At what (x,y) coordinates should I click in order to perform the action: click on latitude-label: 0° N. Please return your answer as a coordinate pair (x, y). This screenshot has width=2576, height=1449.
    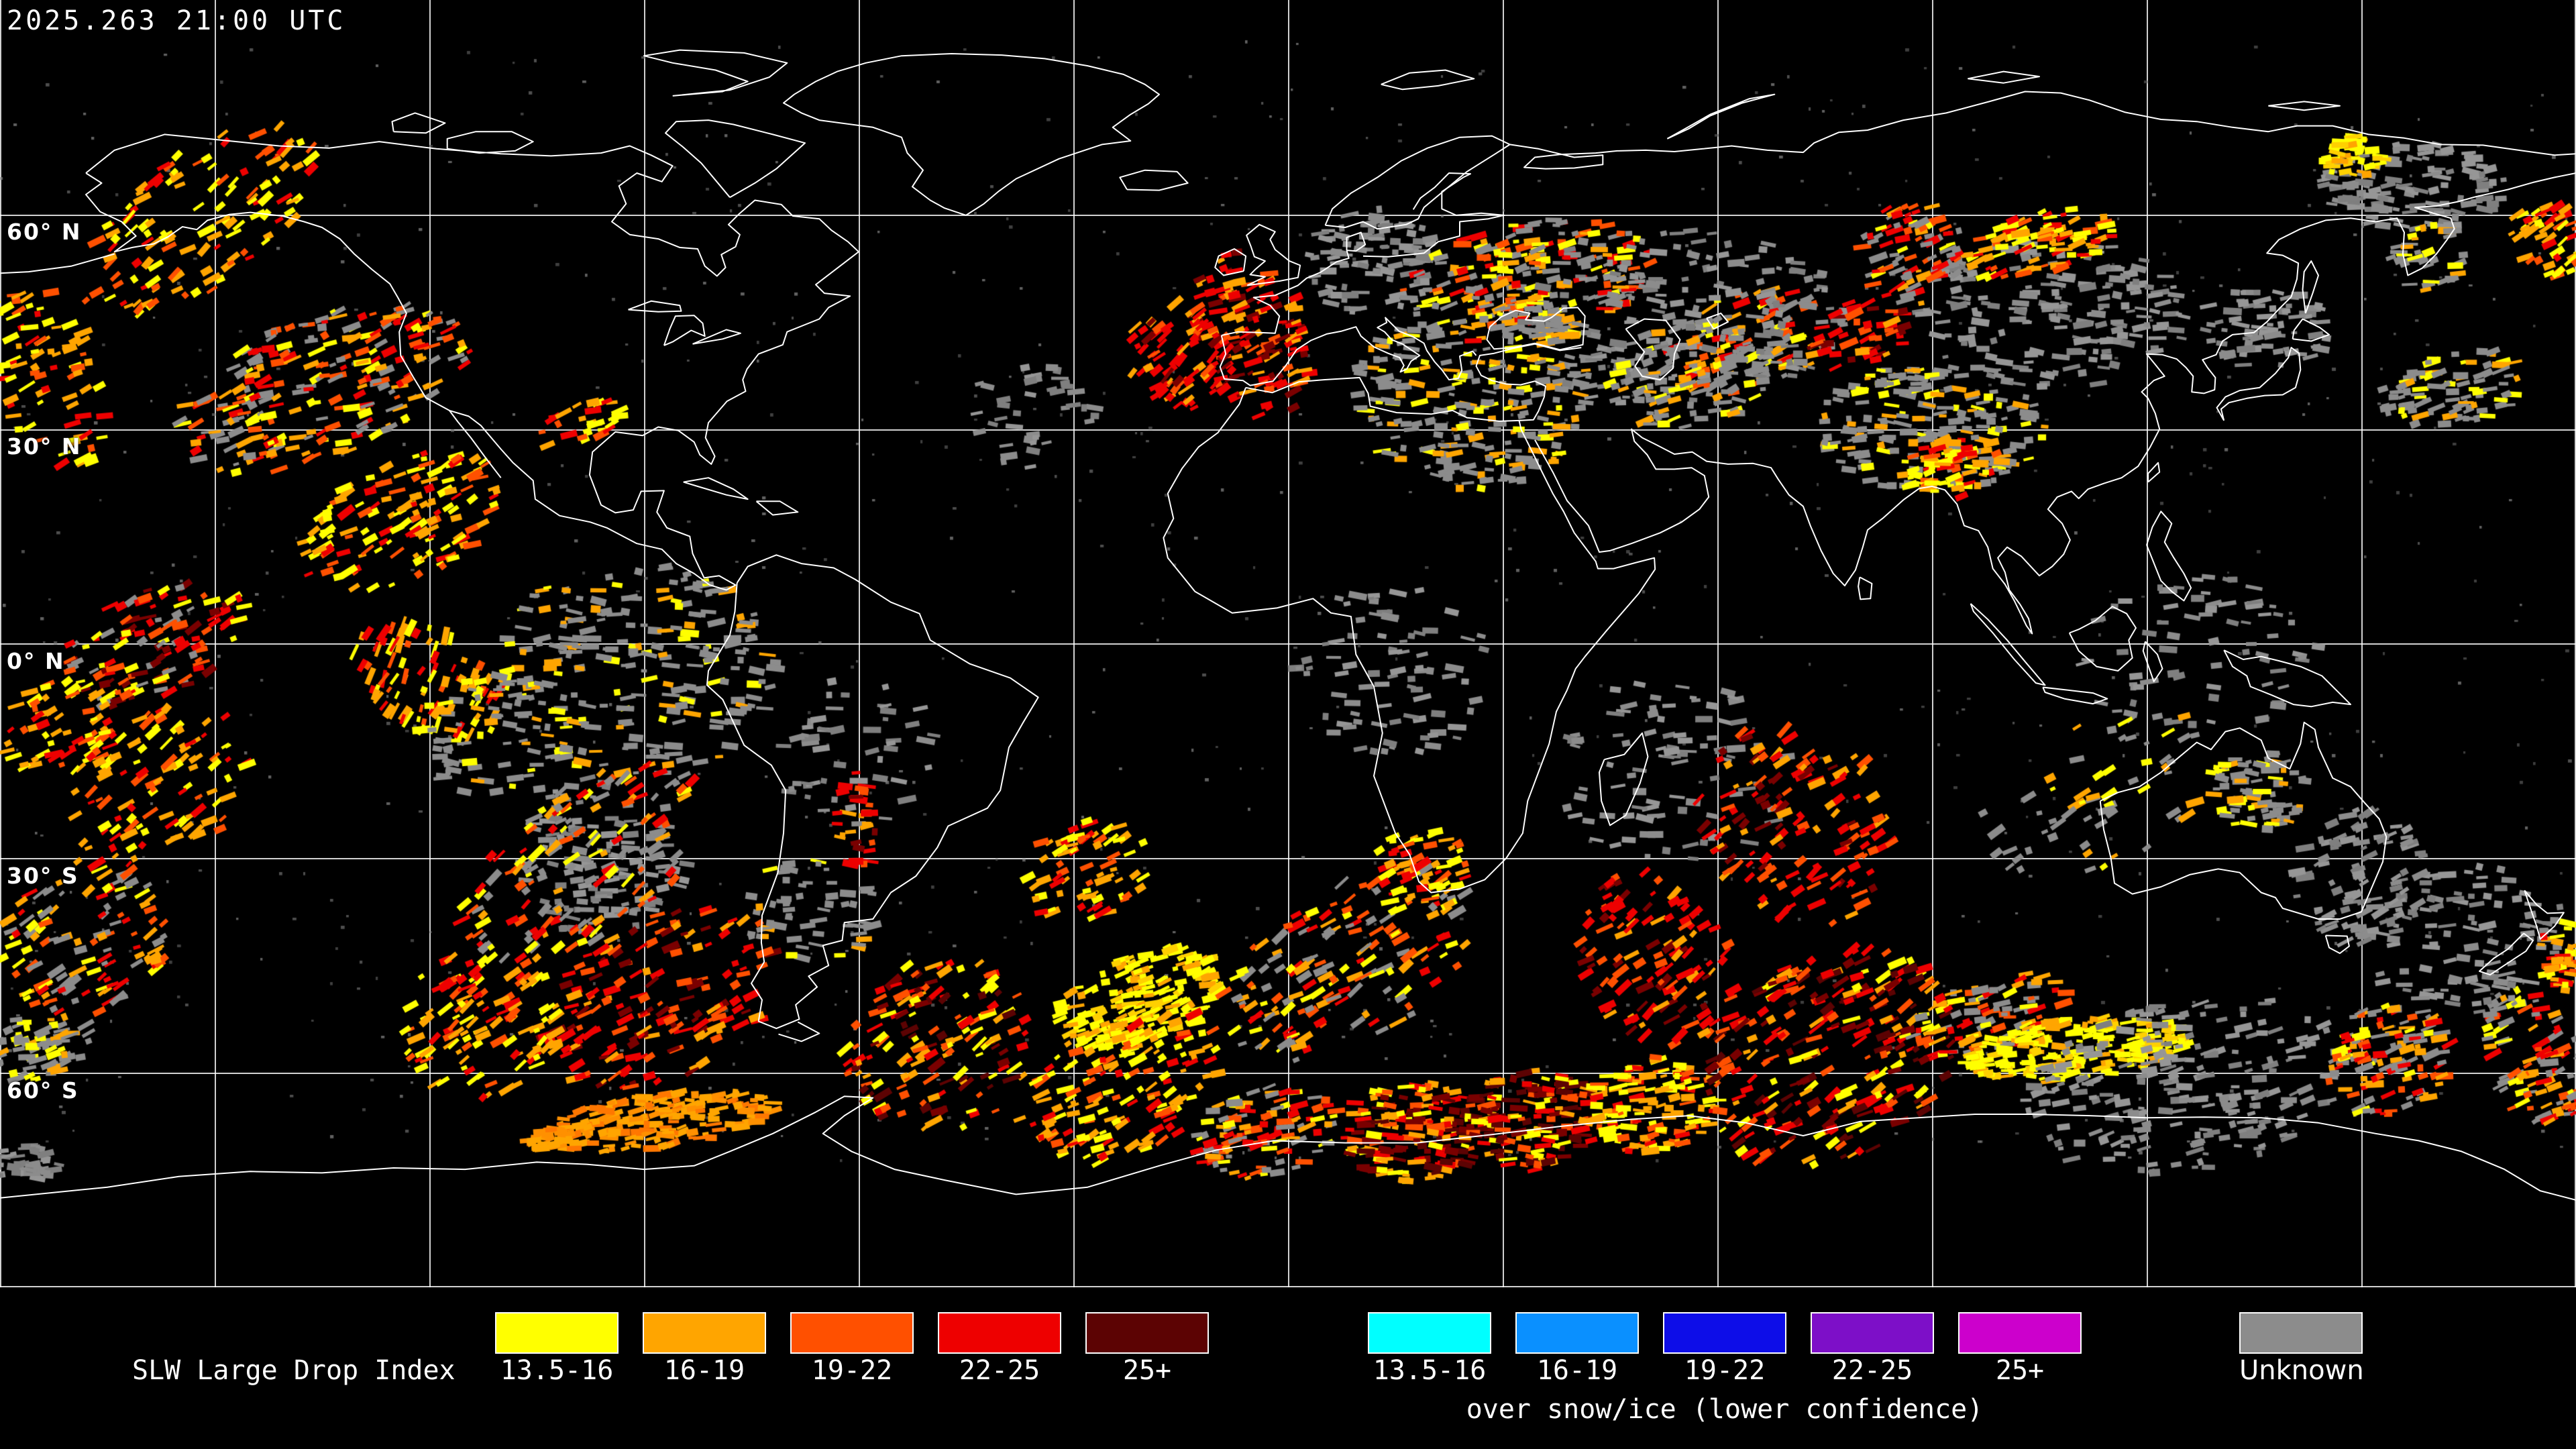
    Looking at the image, I should click on (36, 661).